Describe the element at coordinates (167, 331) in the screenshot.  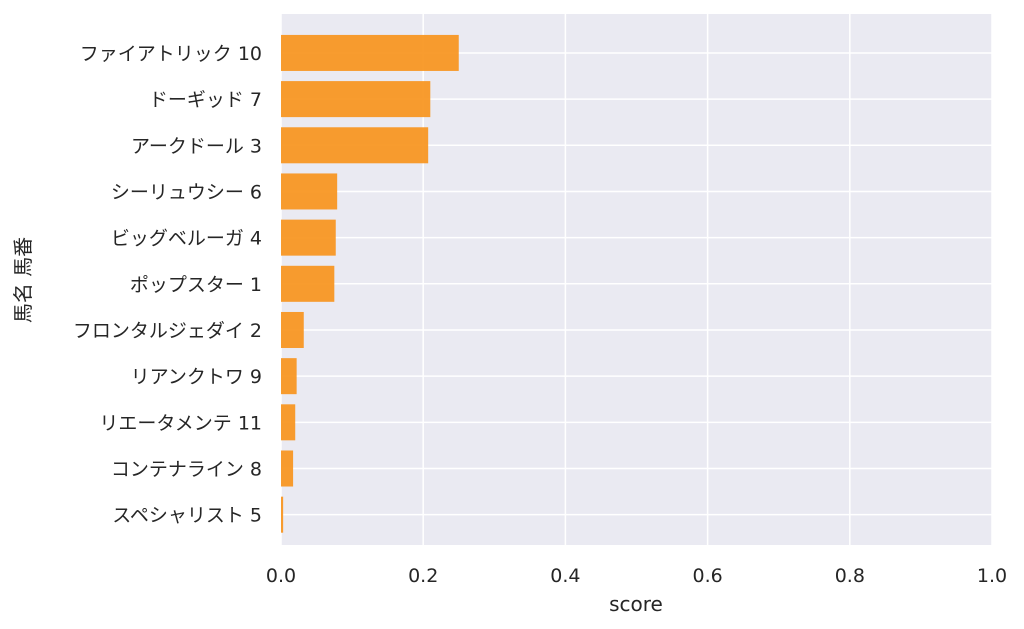
I see `y-tick-label: フロンタルジェダイ 2` at that location.